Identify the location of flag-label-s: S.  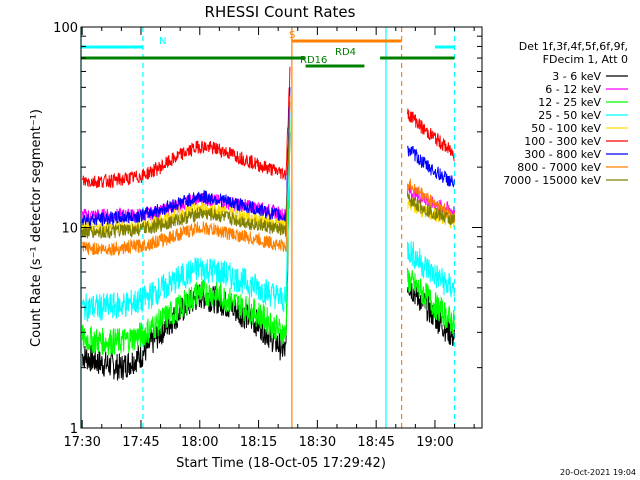
(292, 35).